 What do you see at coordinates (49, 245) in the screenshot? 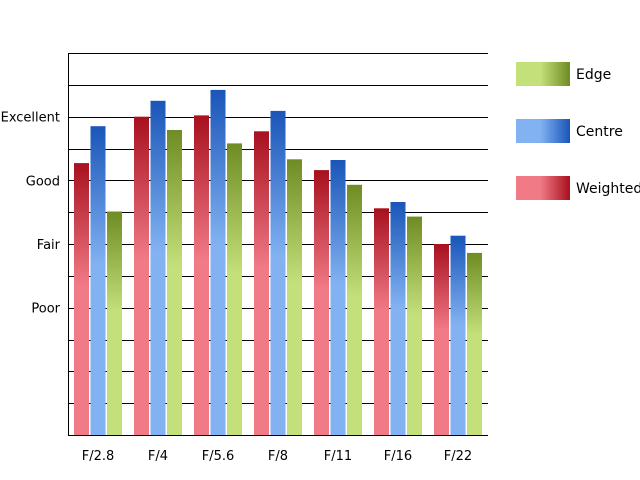
I see `y-tick-label-fair: Fair` at bounding box center [49, 245].